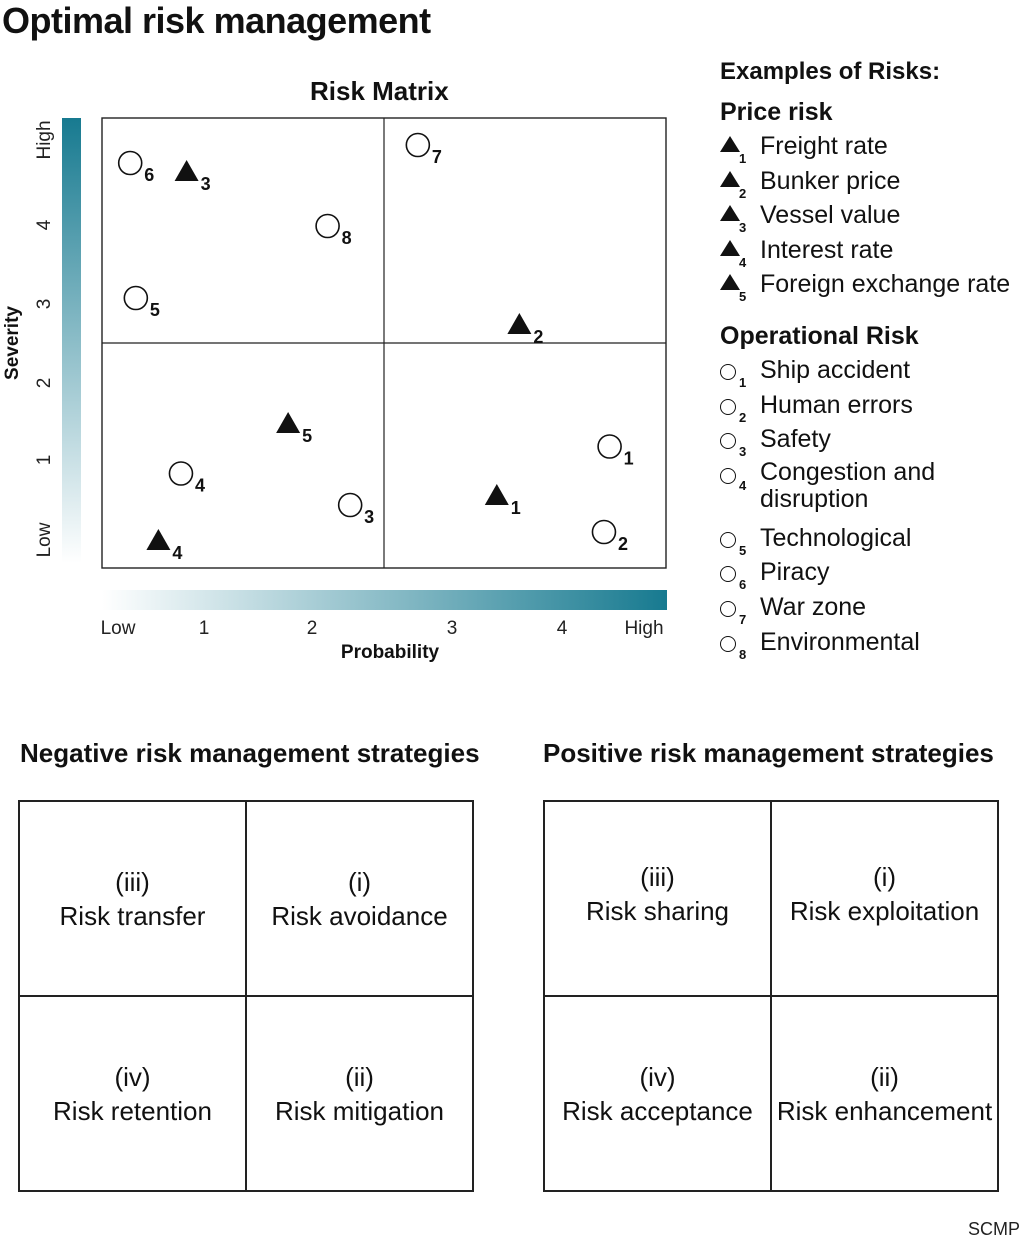 The height and width of the screenshot is (1248, 1024). I want to click on y-tick-label: Low, so click(44, 539).